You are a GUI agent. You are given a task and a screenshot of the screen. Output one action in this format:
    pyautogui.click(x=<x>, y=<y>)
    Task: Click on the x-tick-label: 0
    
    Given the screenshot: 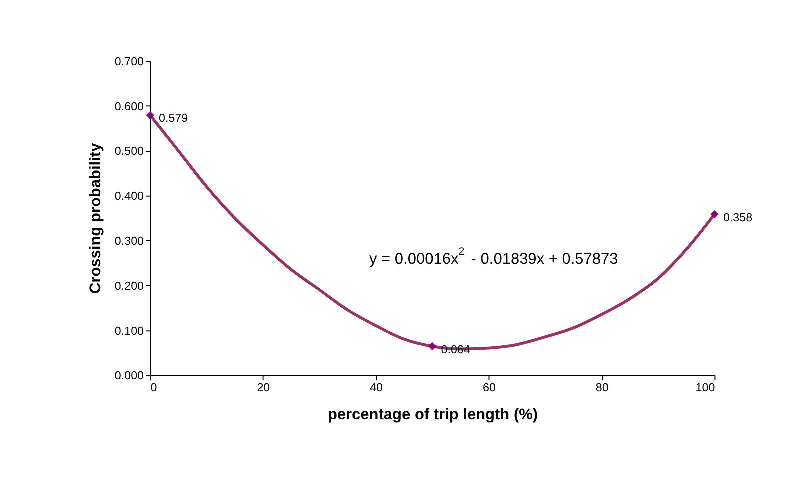 What is the action you would take?
    pyautogui.click(x=154, y=387)
    